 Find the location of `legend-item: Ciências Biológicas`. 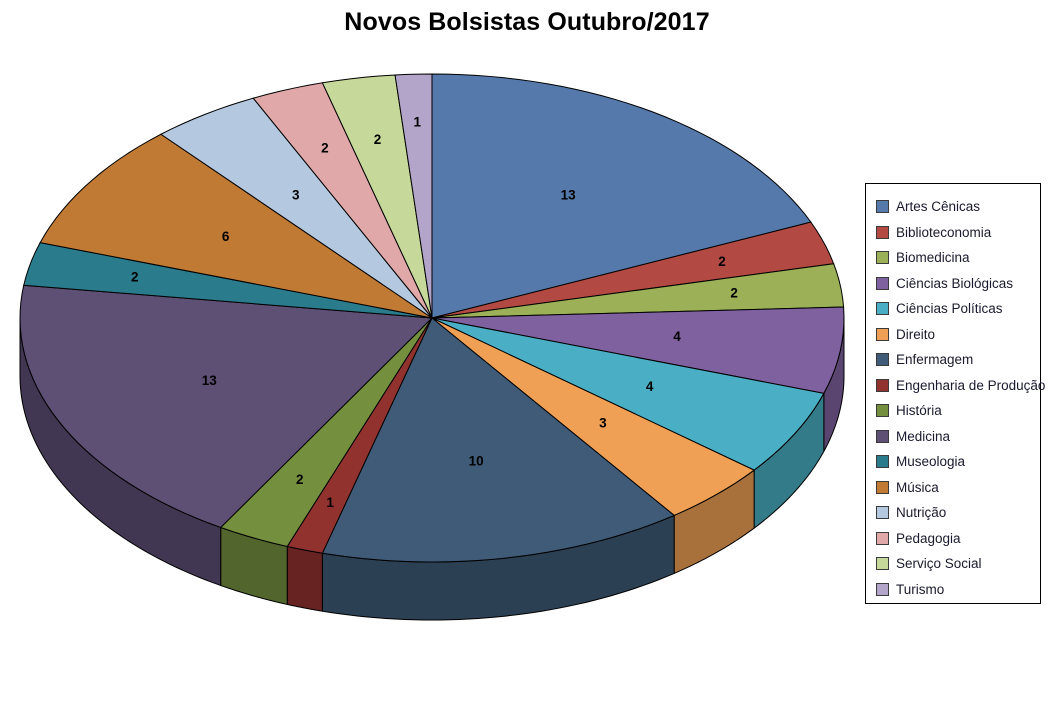

legend-item: Ciências Biológicas is located at coordinates (958, 284).